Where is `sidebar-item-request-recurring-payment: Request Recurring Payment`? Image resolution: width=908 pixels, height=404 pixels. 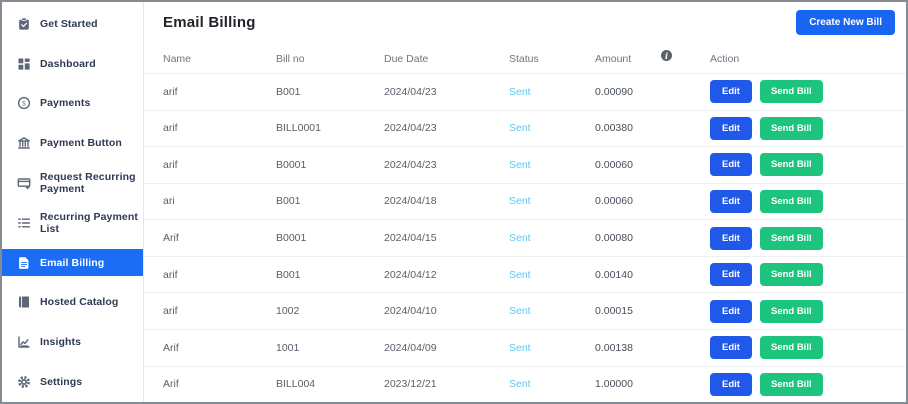
sidebar-item-request-recurring-payment: Request Recurring Payment is located at coordinates (72, 183).